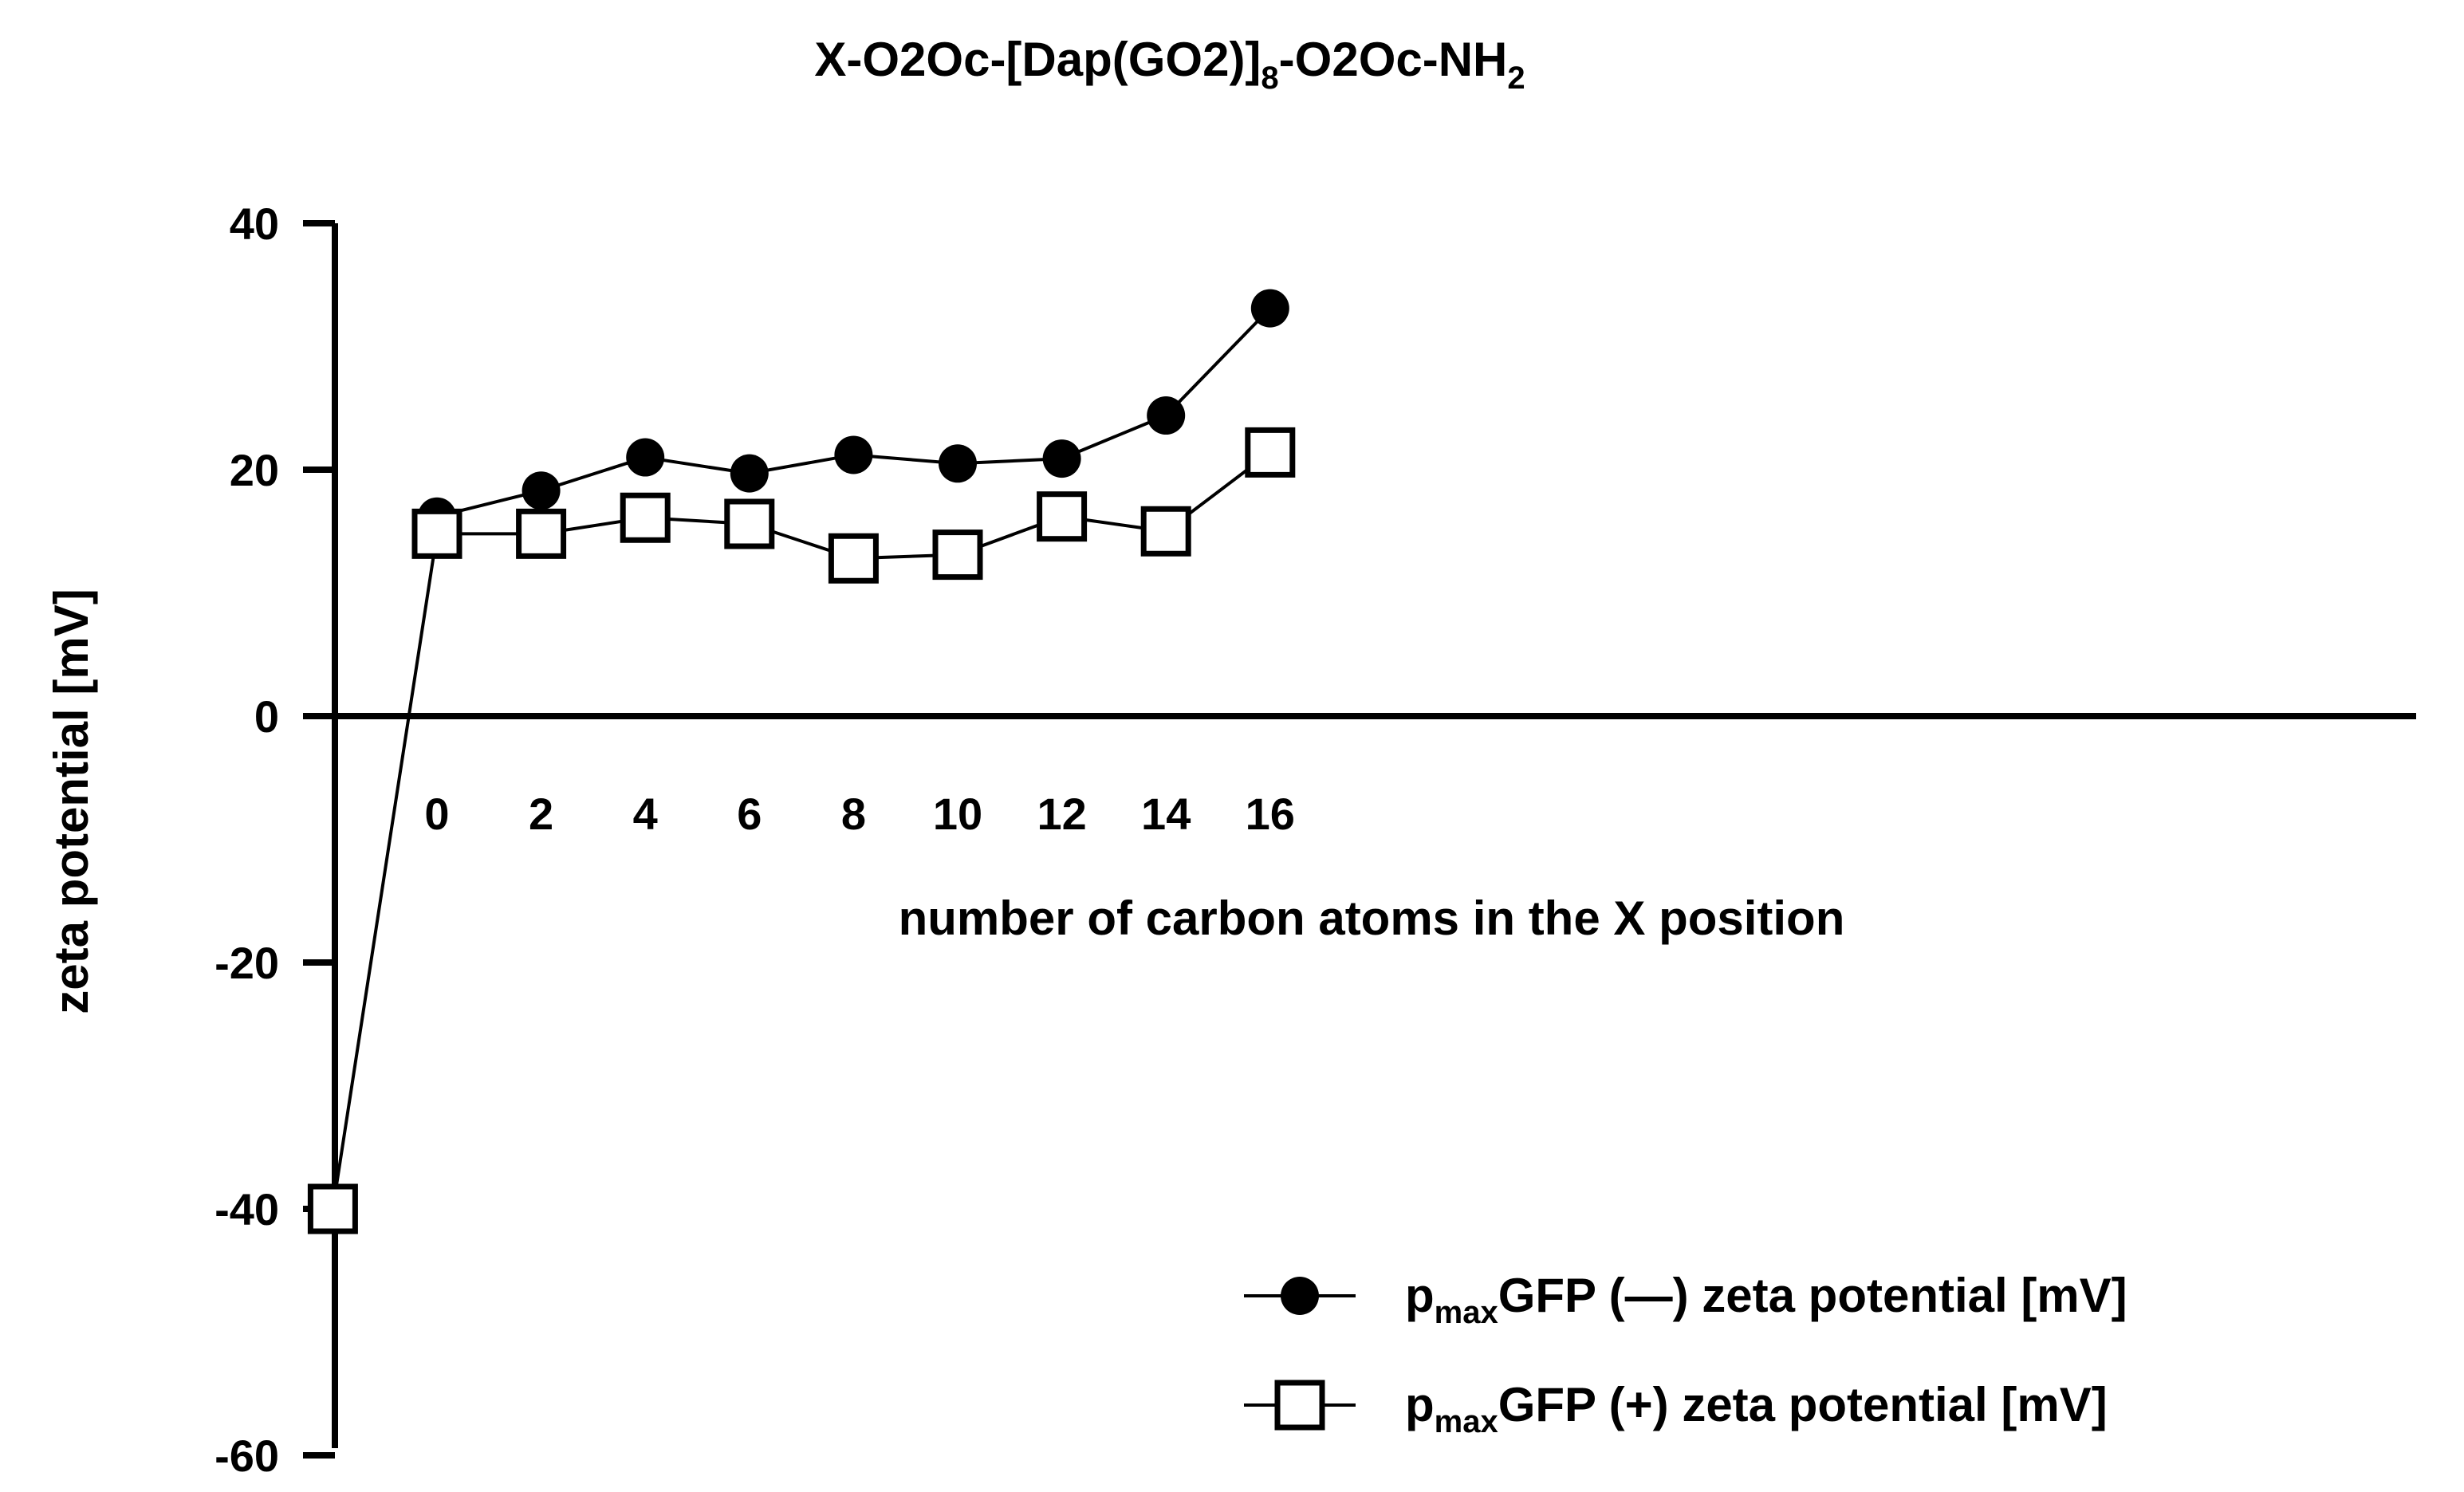  I want to click on legend-label-series-2-post: GFP (+) zeta potential [mV], so click(1803, 1404).